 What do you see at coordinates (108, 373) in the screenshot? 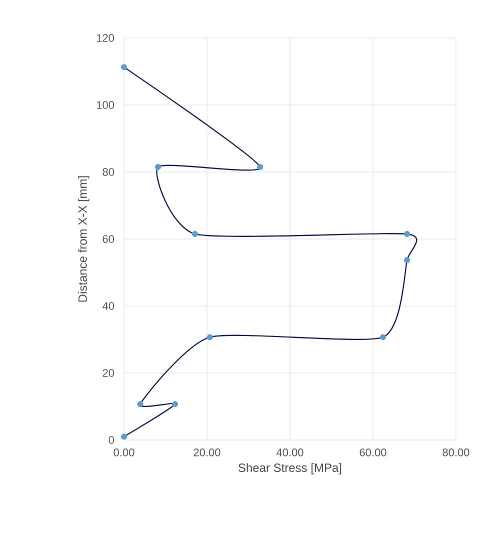
I see `y-tick-label: 20` at bounding box center [108, 373].